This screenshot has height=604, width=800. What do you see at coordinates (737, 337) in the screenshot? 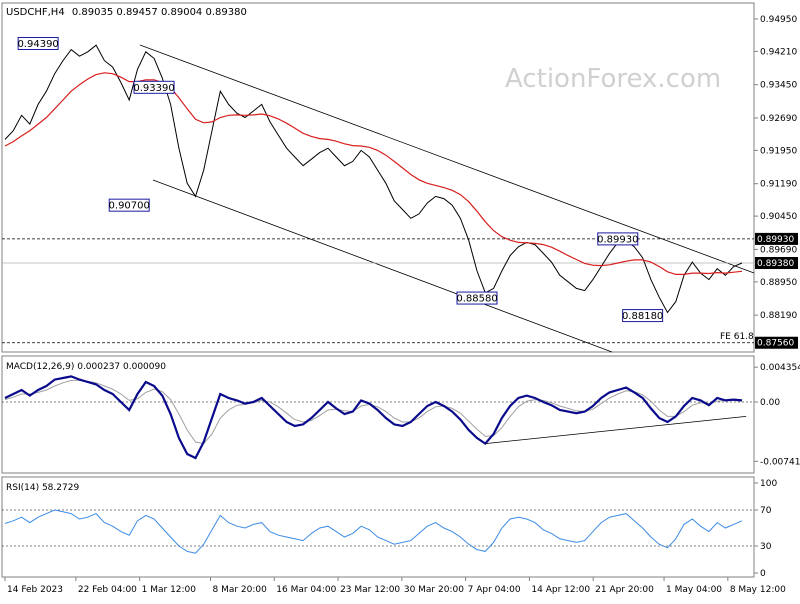
I see `fe-label: FE 61.8` at bounding box center [737, 337].